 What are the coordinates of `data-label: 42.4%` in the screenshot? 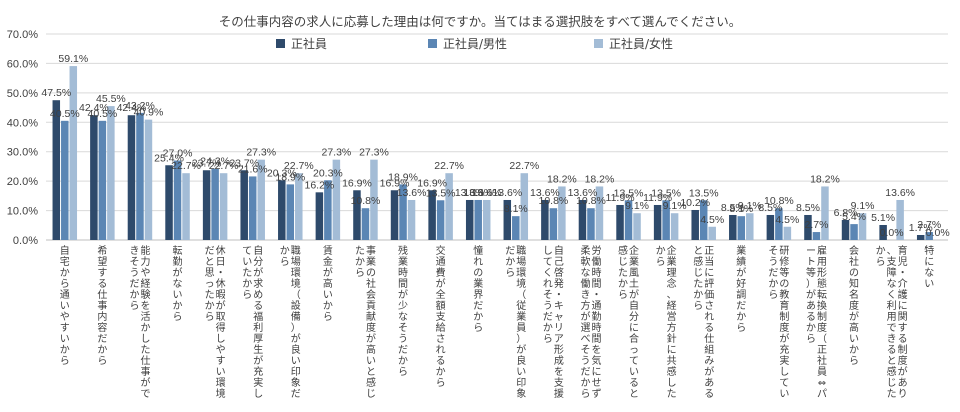 It's located at (94, 108).